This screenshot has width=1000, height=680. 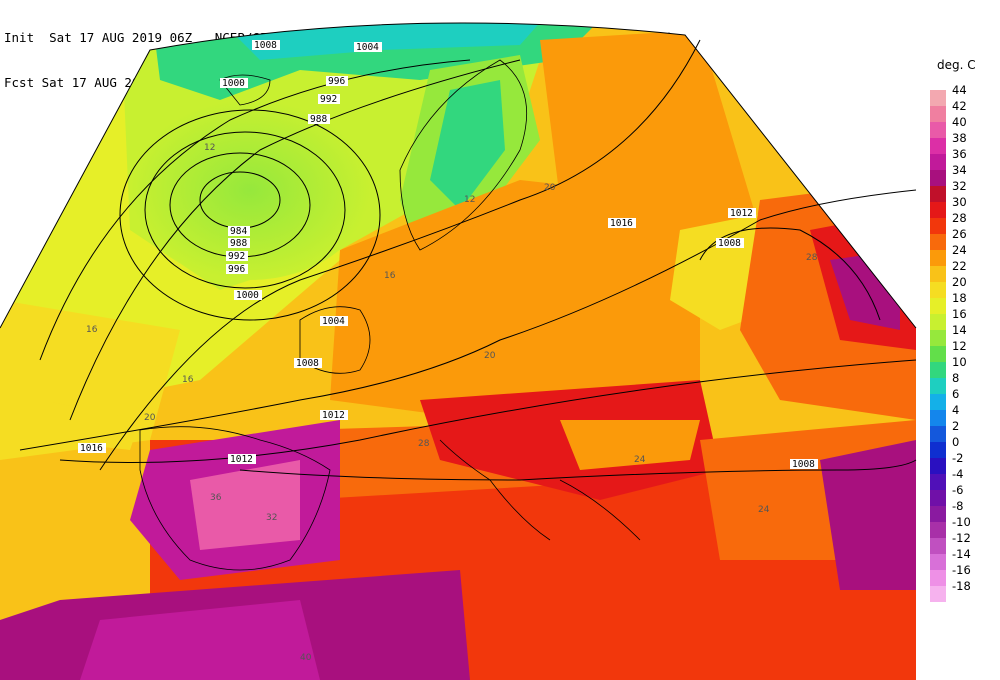 What do you see at coordinates (958, 458) in the screenshot?
I see `legend-label: -2` at bounding box center [958, 458].